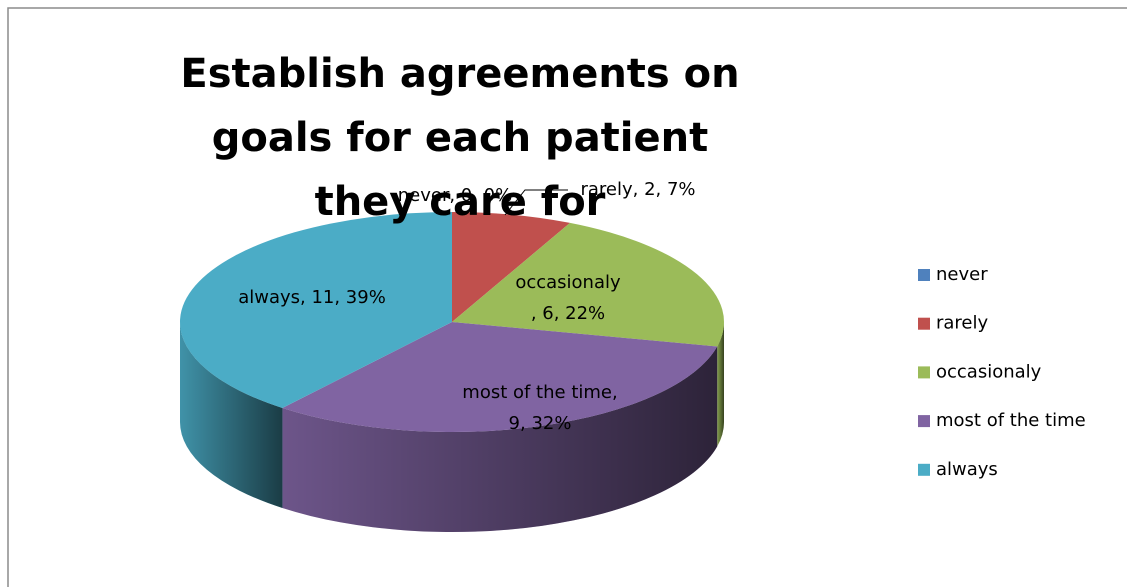  Describe the element at coordinates (568, 282) in the screenshot. I see `data-label: occasionaly` at that location.